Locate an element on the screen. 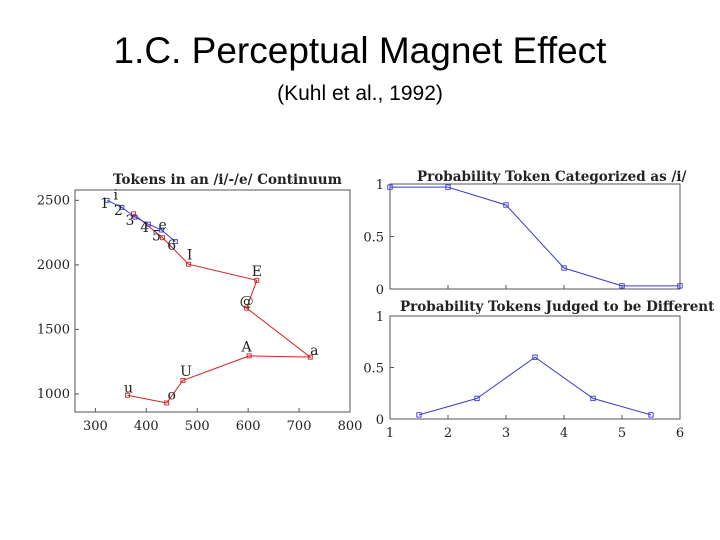 This screenshot has width=720, height=540. point-label: i is located at coordinates (115, 195).